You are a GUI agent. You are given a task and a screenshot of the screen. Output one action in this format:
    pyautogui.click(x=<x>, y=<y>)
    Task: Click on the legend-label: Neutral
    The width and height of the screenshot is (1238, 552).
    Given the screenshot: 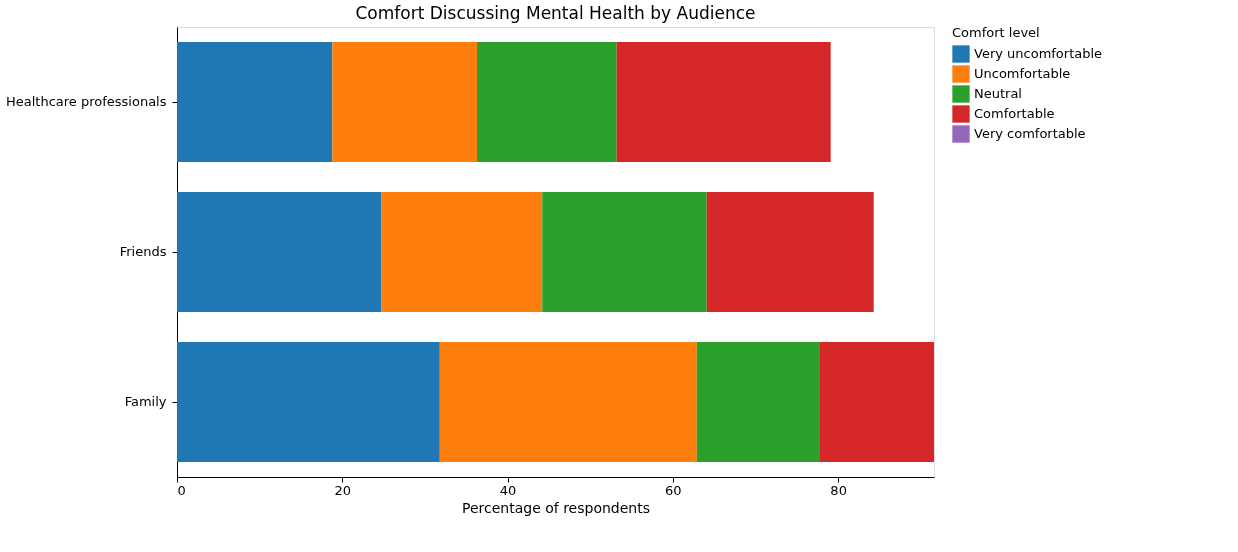 What is the action you would take?
    pyautogui.click(x=998, y=93)
    